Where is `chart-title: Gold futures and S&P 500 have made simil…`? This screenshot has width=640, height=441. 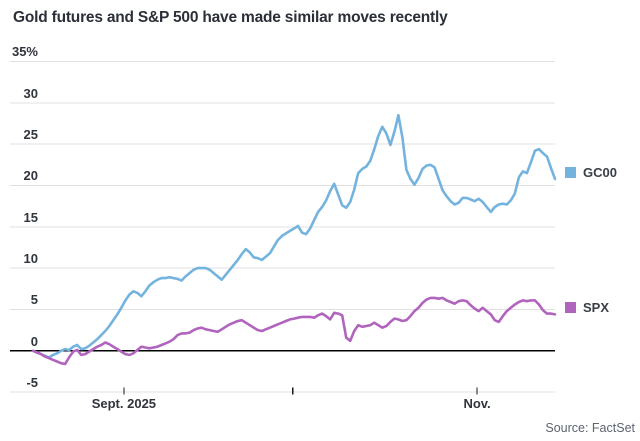 chart-title: Gold futures and S&P 500 have made simil… is located at coordinates (230, 17).